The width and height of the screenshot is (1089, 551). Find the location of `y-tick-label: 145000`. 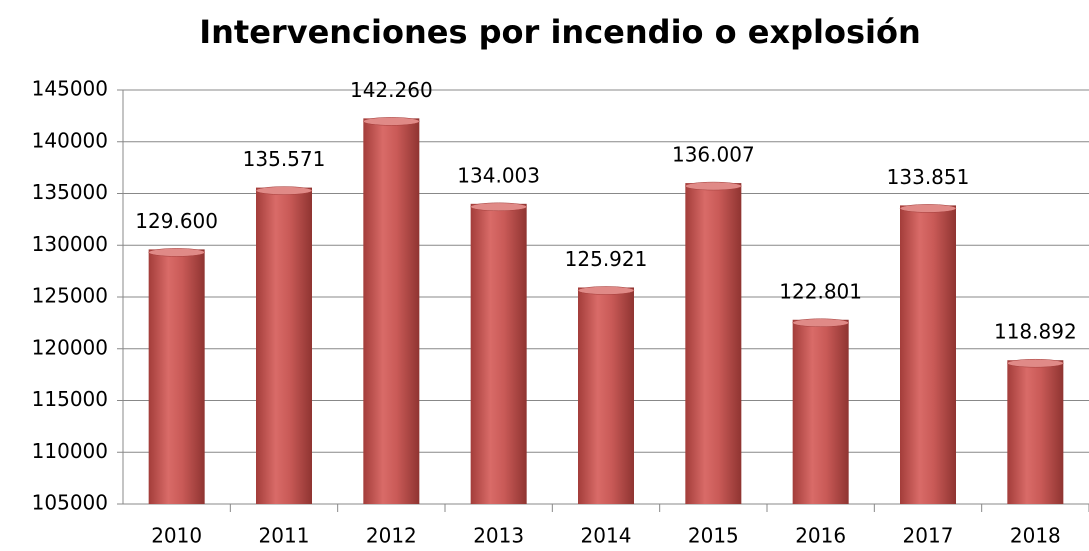

y-tick-label: 145000 is located at coordinates (70, 89).